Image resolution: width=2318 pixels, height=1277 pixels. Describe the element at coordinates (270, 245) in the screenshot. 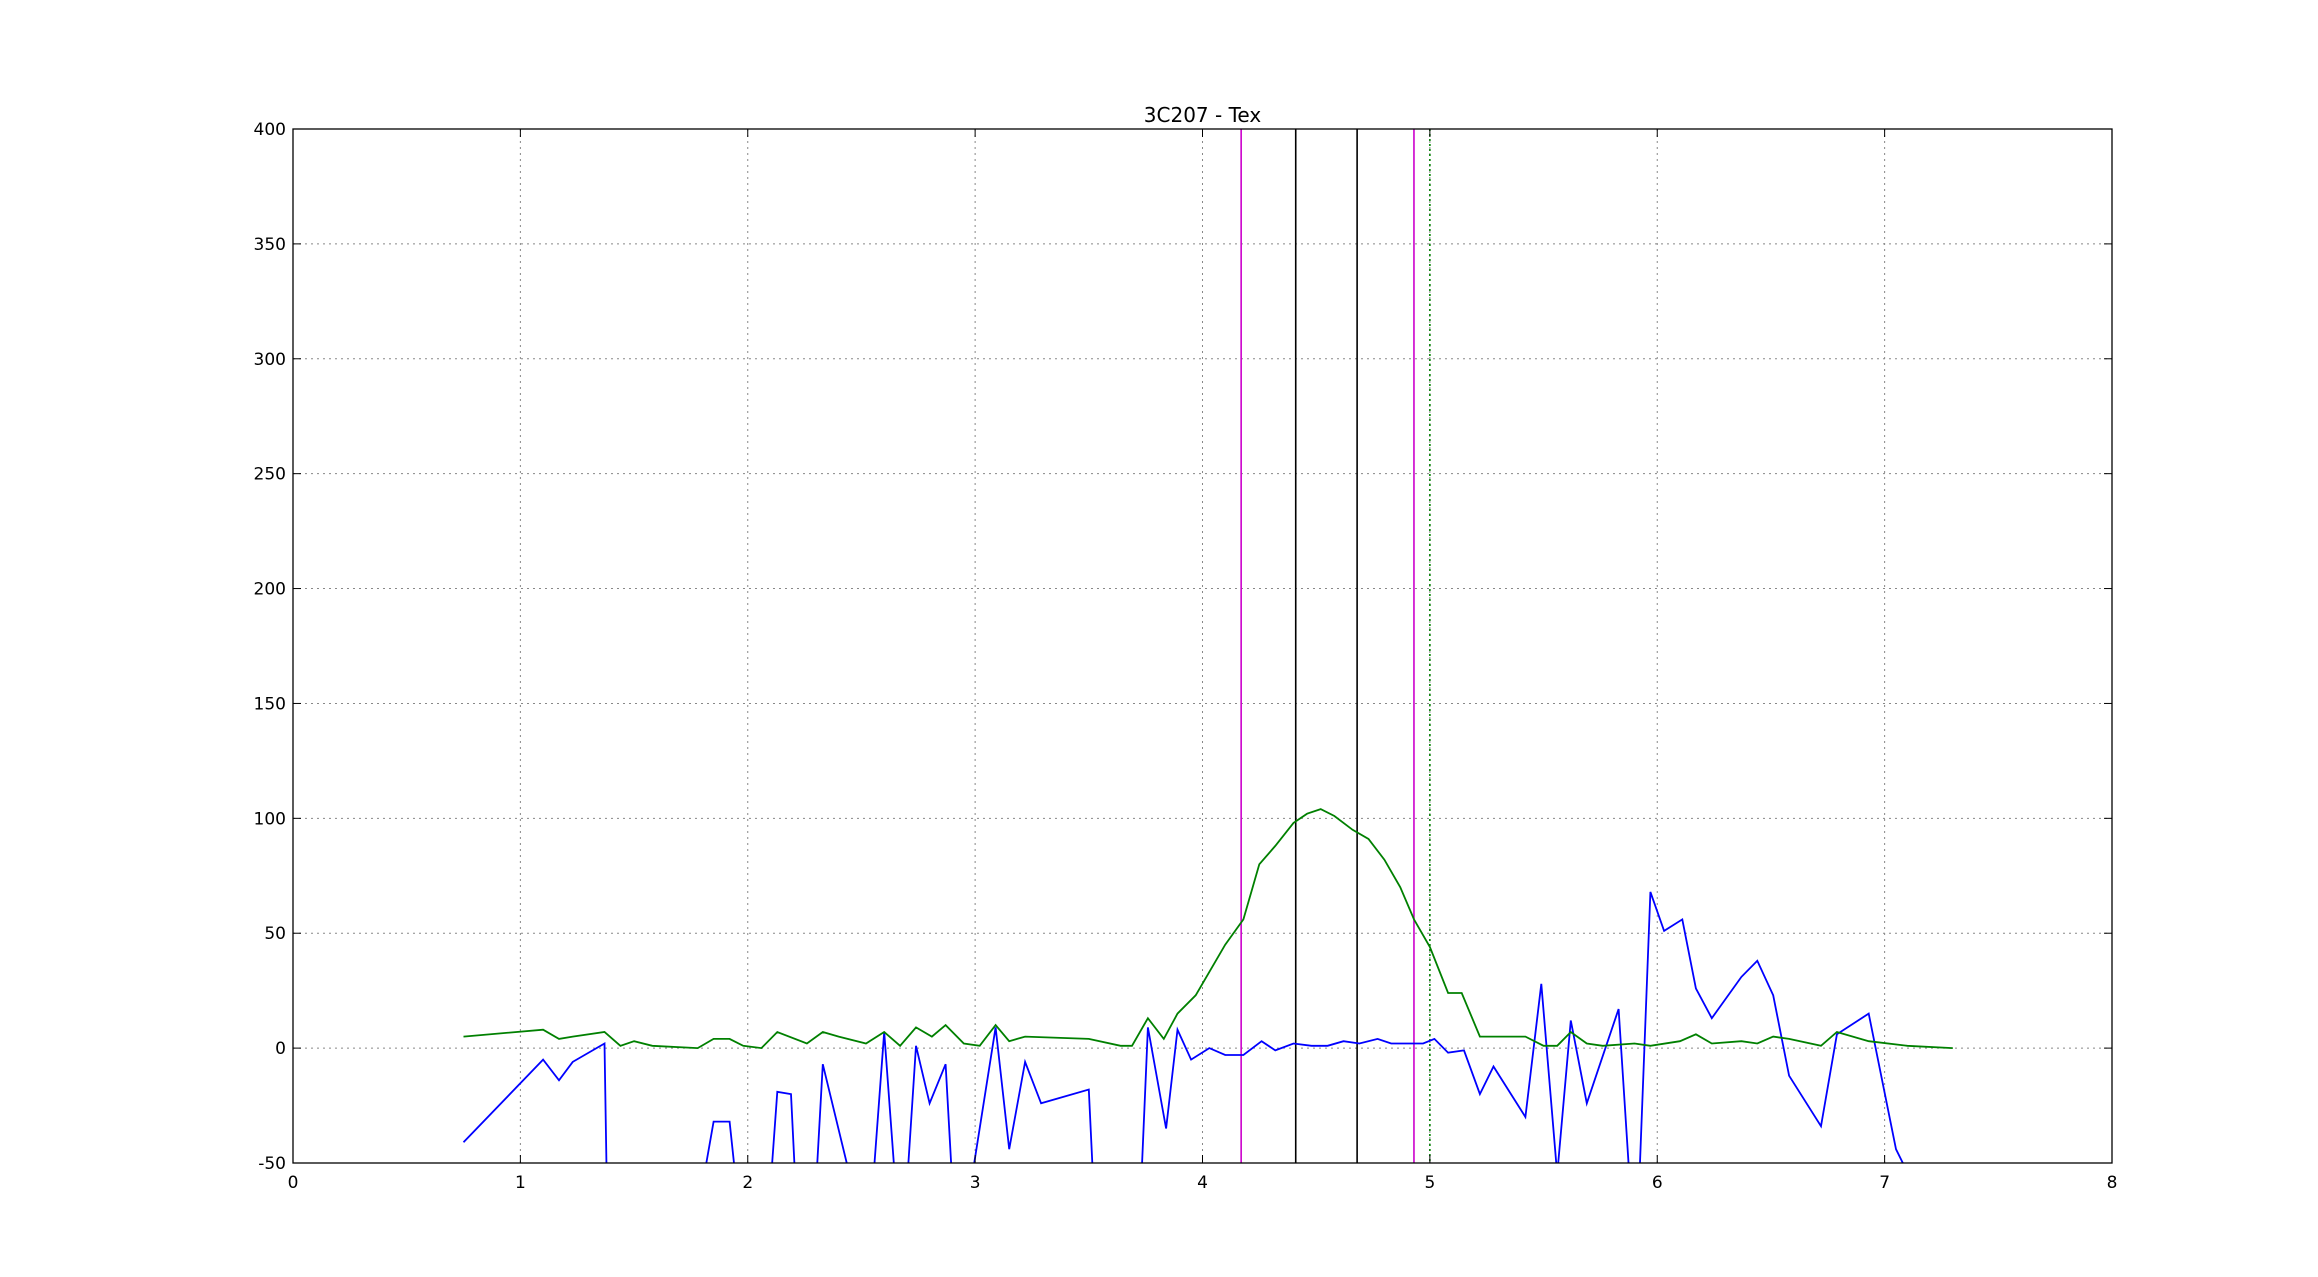

I see `y-tick-label: 350` at that location.